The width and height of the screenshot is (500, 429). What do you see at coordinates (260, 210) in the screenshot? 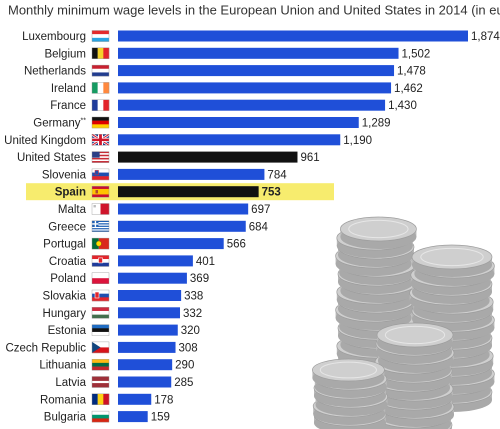
I see `value-label-malta: 697` at bounding box center [260, 210].